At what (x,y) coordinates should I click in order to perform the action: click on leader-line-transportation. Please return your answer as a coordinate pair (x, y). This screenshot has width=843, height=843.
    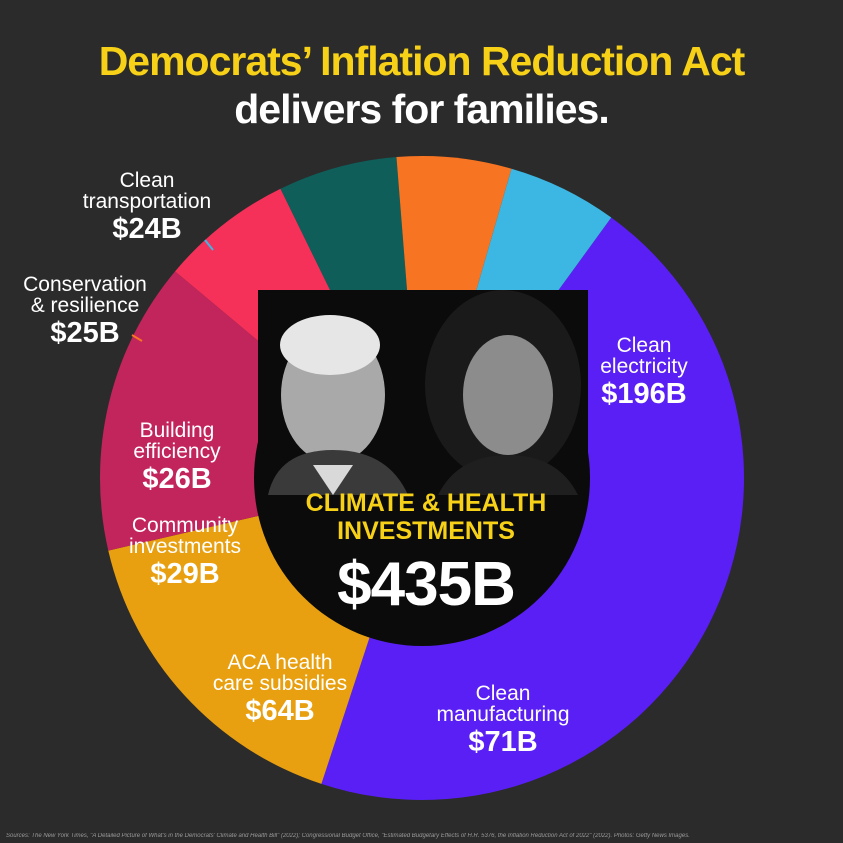
    Looking at the image, I should click on (209, 245).